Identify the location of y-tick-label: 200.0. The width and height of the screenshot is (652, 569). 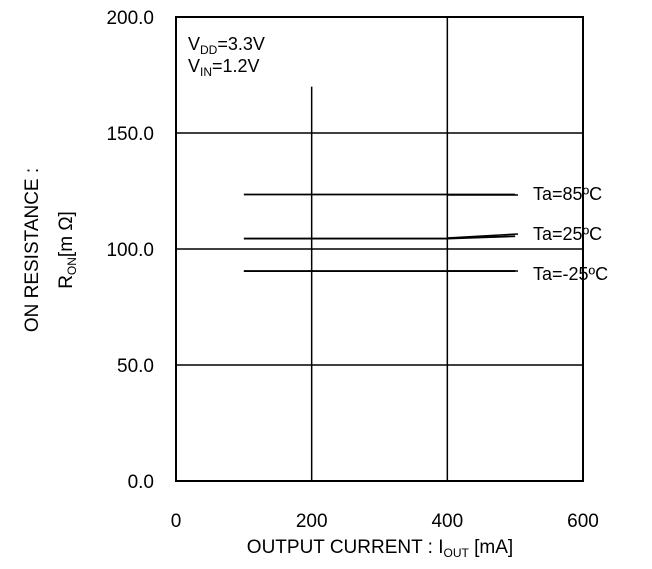
(130, 18).